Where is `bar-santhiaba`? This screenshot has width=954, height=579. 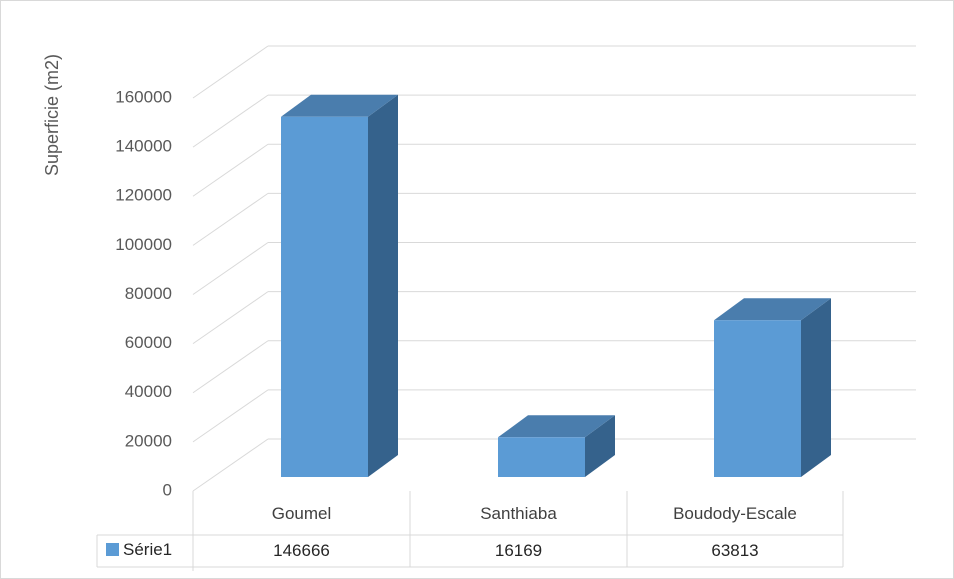
bar-santhiaba is located at coordinates (556, 446).